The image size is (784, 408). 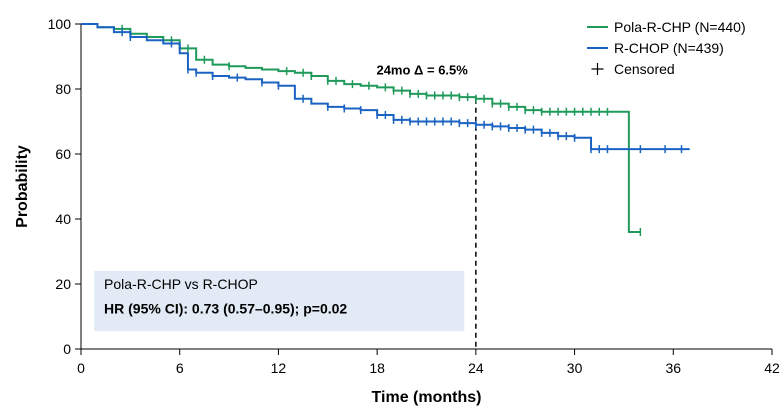 What do you see at coordinates (644, 69) in the screenshot?
I see `legend-label-censored: Censored` at bounding box center [644, 69].